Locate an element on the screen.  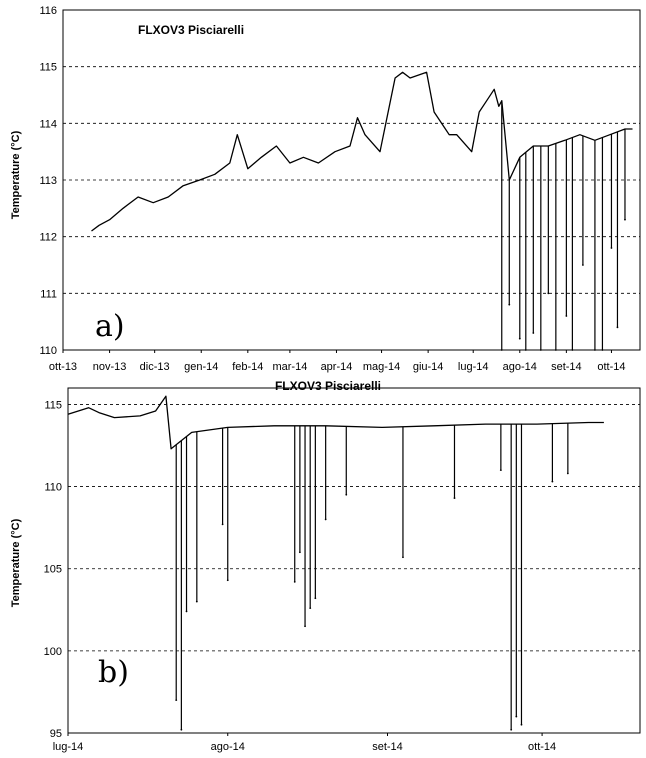
chart-b-title: FLXOV3 Pisciarelli is located at coordinates (328, 386).